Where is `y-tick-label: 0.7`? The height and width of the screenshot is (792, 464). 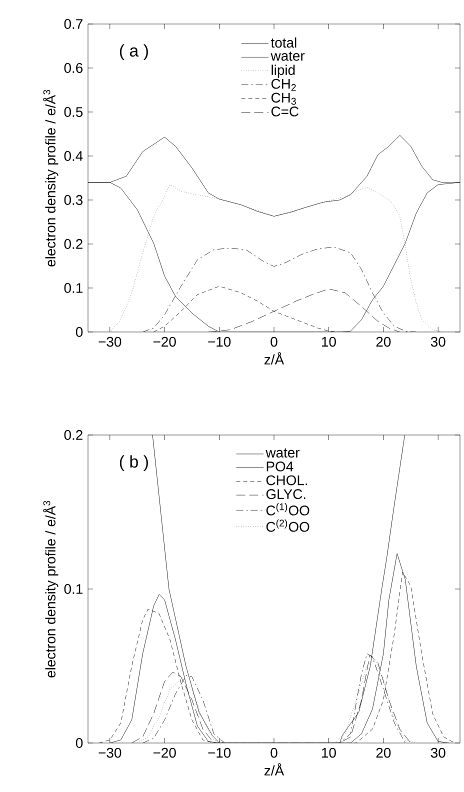 y-tick-label: 0.7 is located at coordinates (73, 24).